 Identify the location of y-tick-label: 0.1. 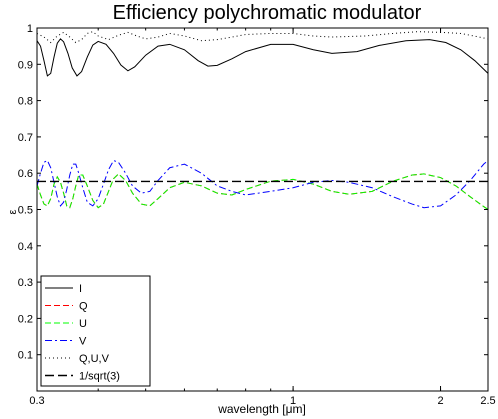
(25, 356).